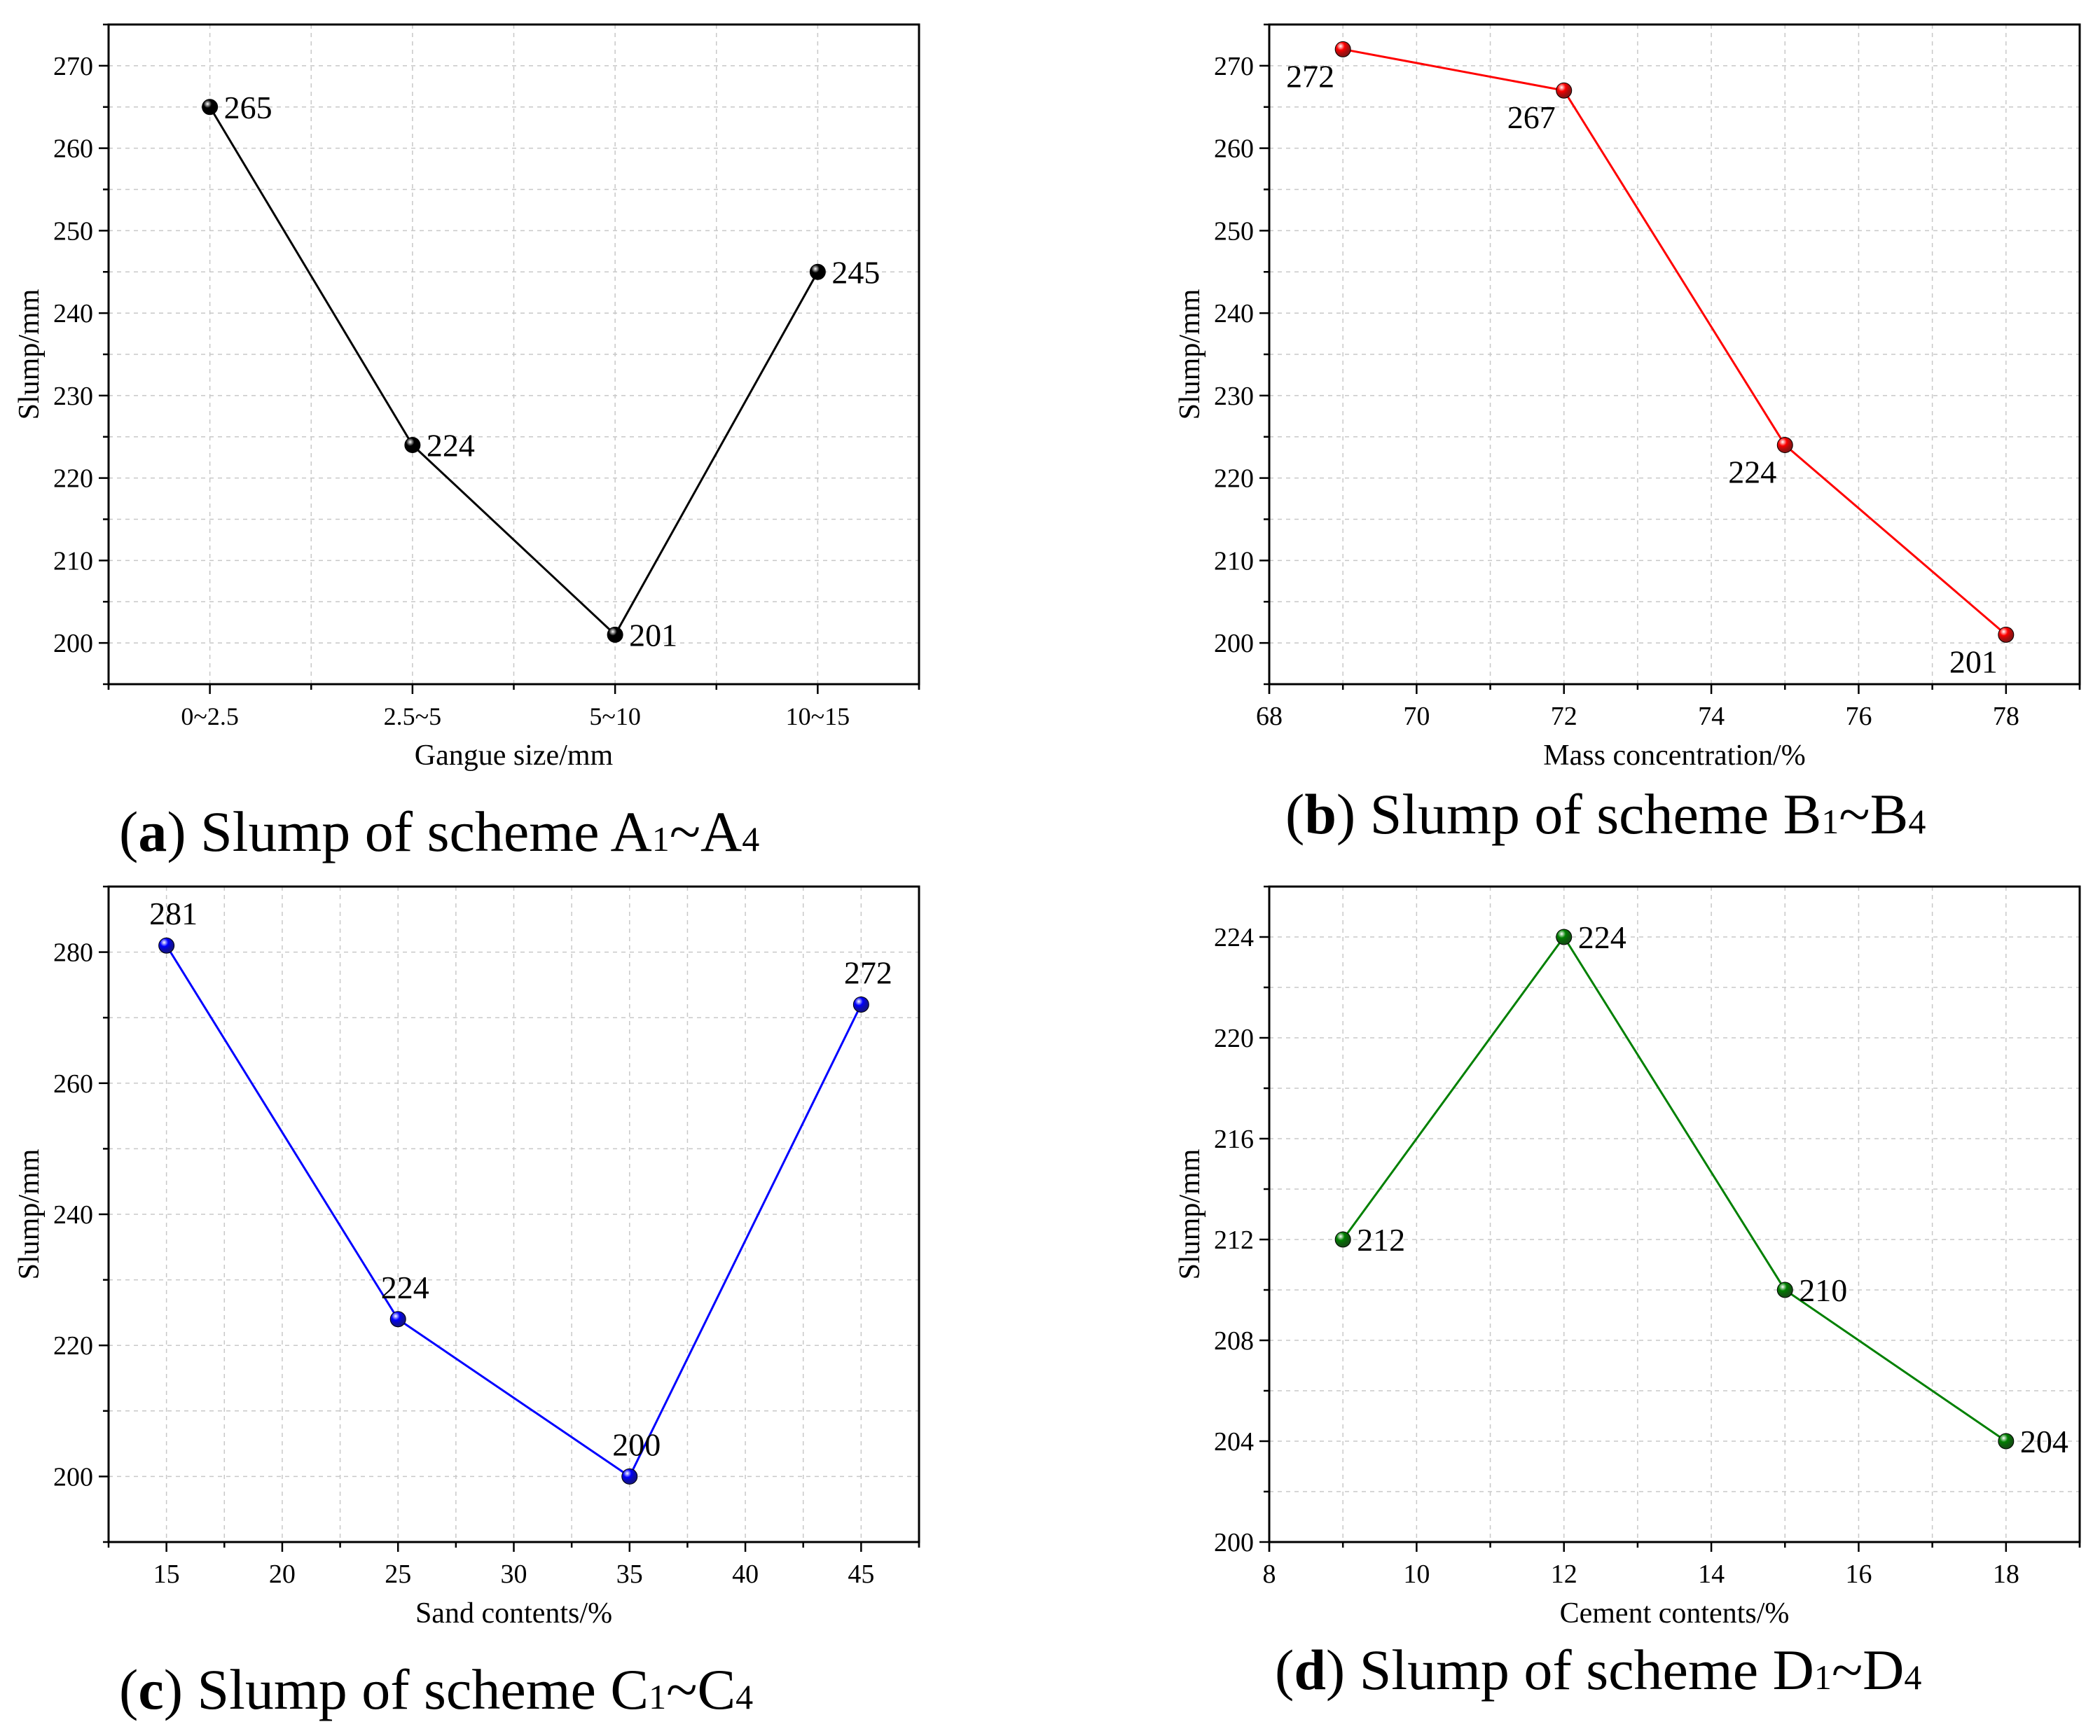 The width and height of the screenshot is (2100, 1736). I want to click on data-label: 265, so click(248, 108).